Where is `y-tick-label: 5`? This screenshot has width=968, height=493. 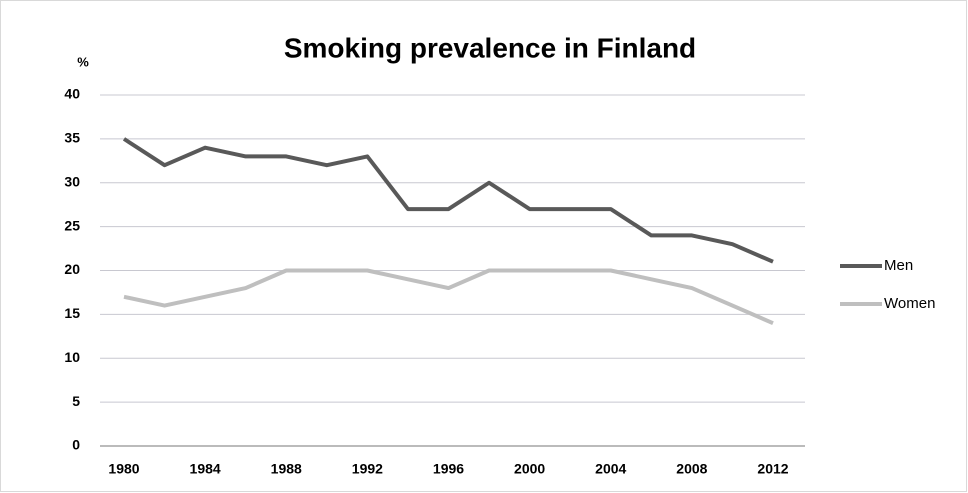 y-tick-label: 5 is located at coordinates (76, 401).